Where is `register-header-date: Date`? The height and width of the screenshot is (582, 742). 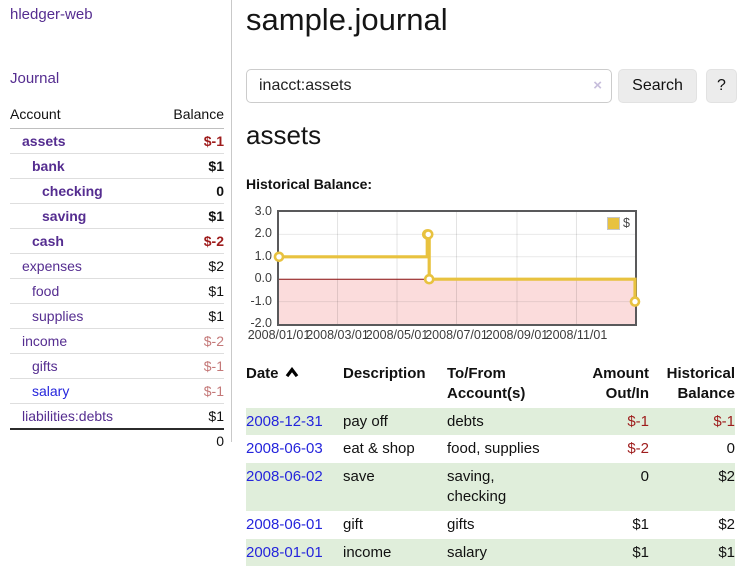
register-header-date: Date is located at coordinates (294, 385).